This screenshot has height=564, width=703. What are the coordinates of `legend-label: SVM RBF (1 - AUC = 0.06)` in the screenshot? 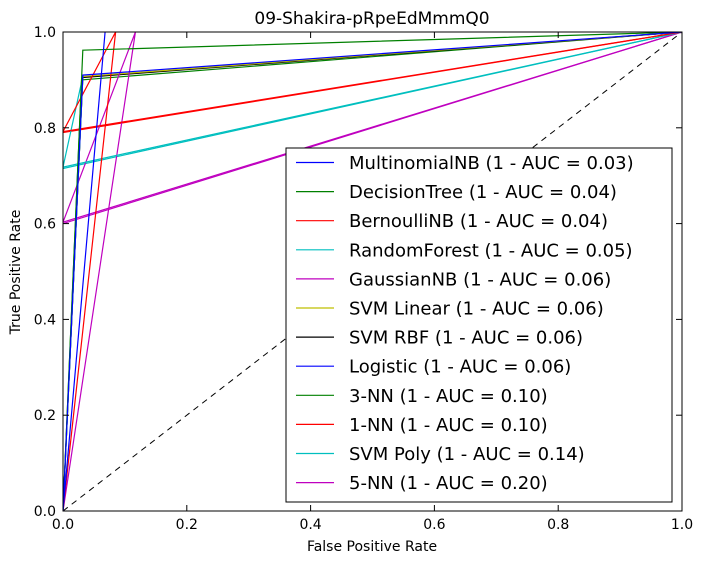 It's located at (466, 338).